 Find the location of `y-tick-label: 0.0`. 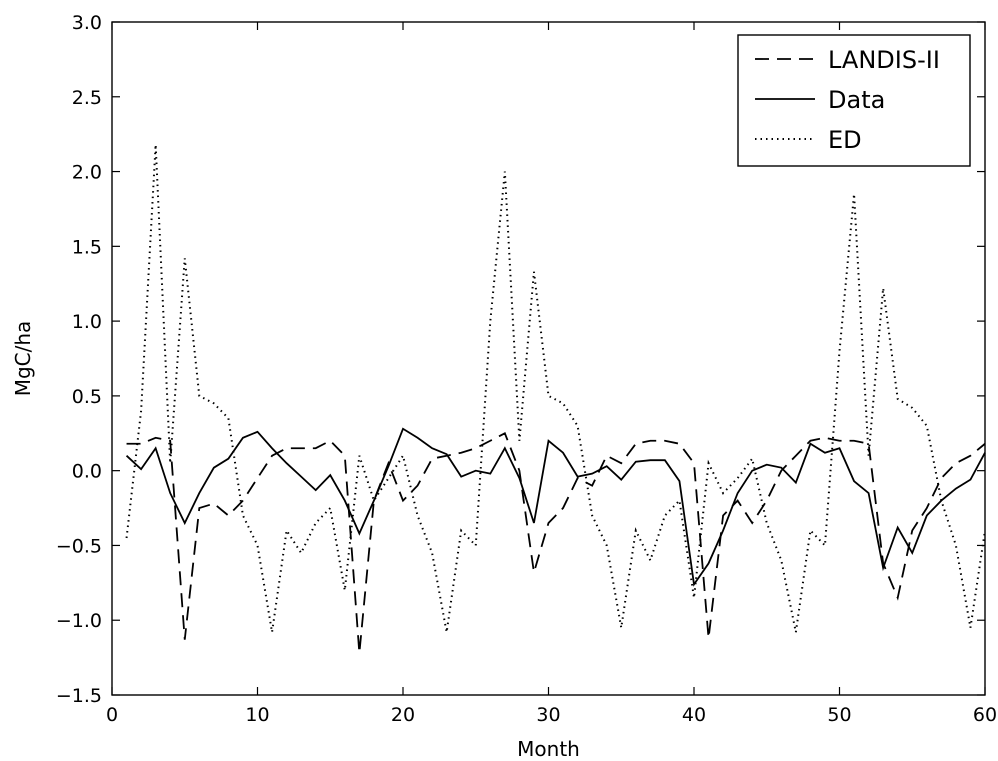

y-tick-label: 0.0 is located at coordinates (87, 472).